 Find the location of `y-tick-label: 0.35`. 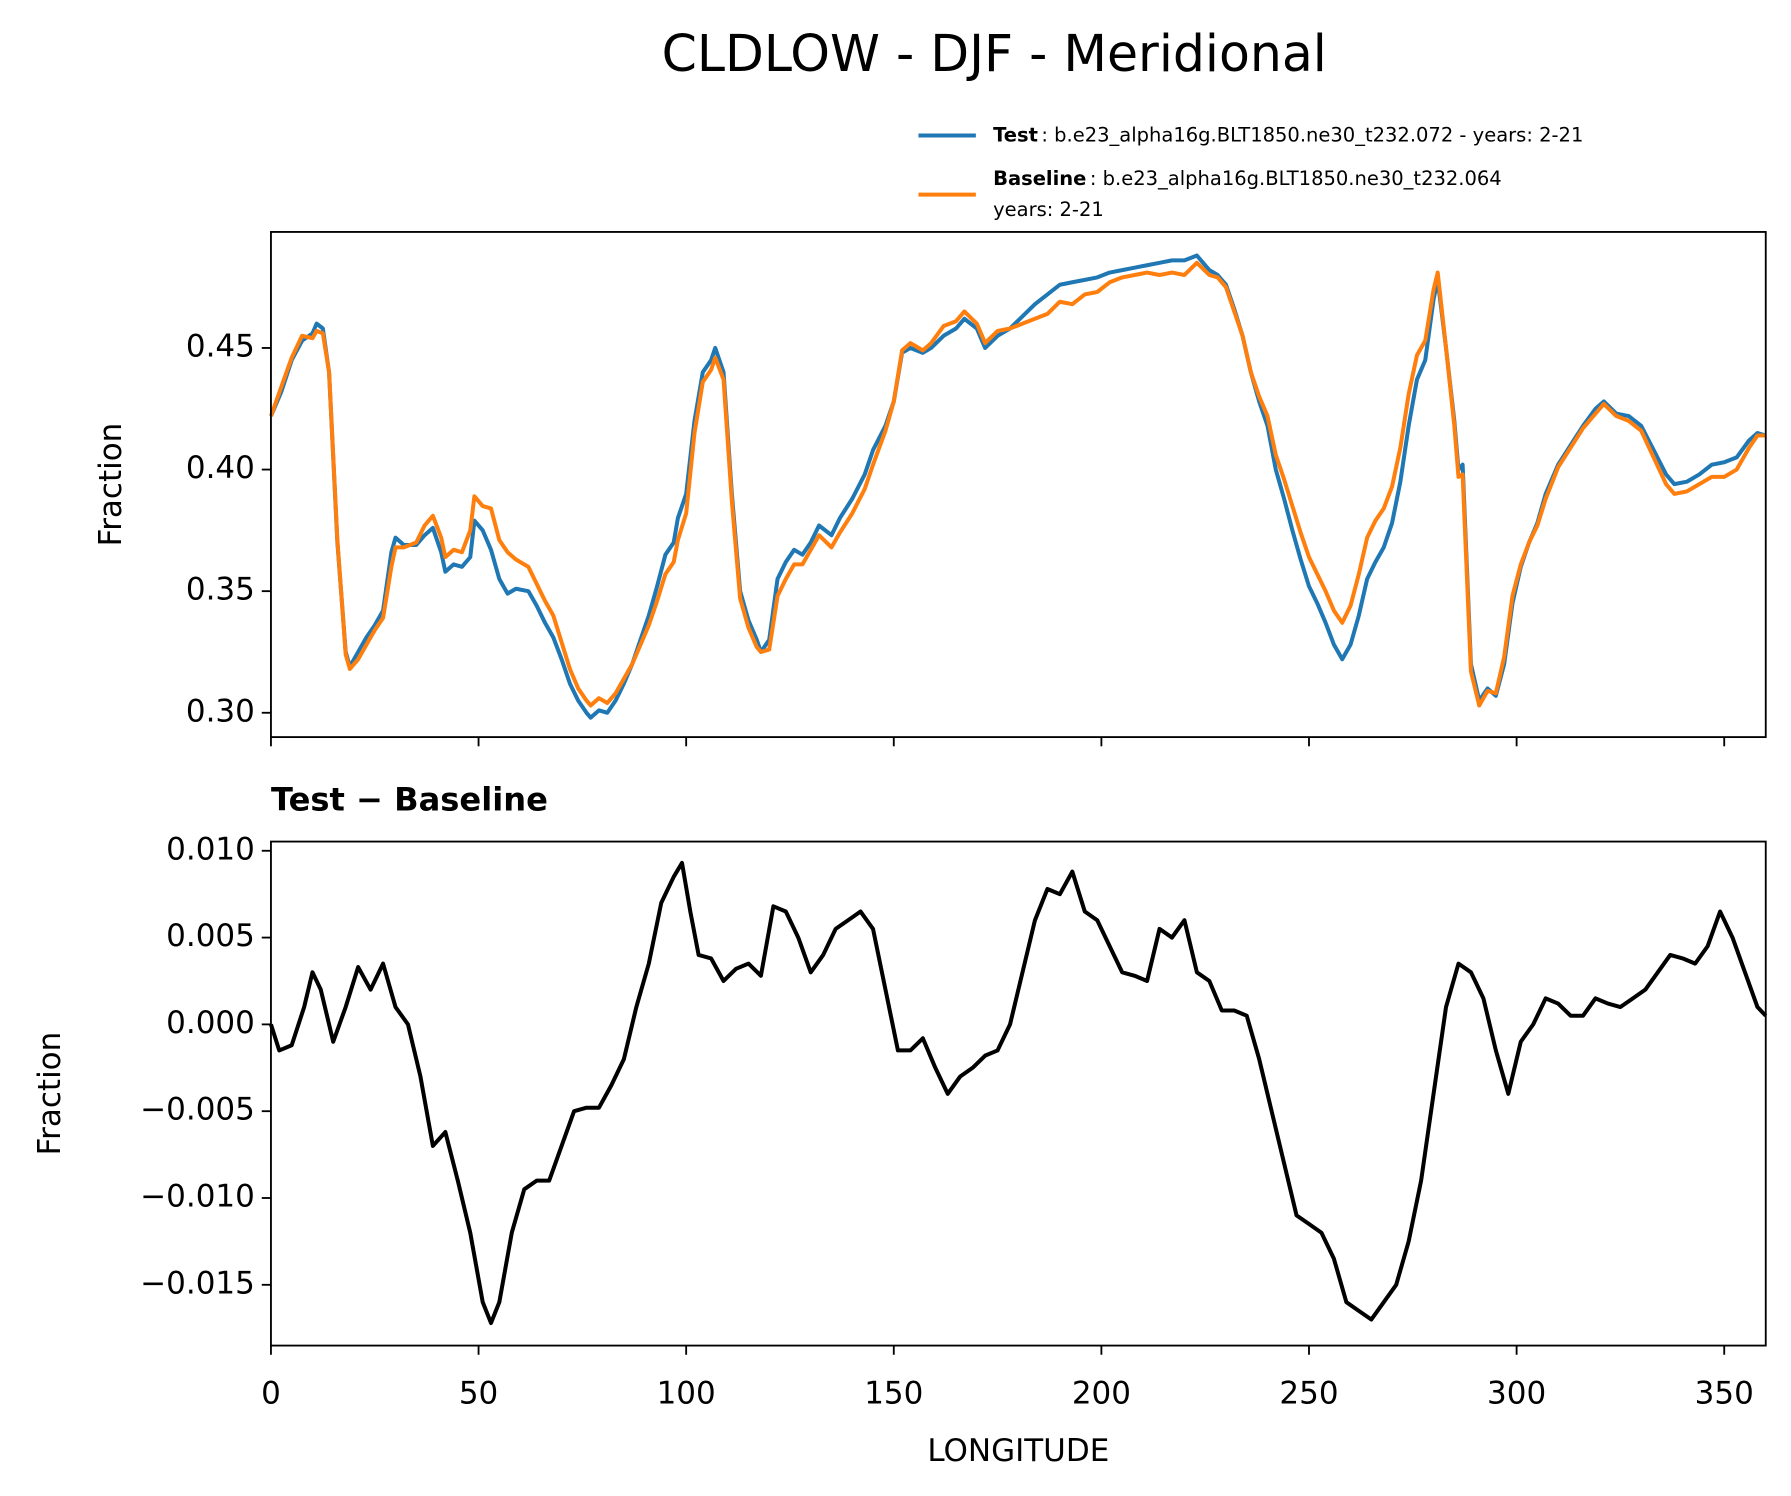

y-tick-label: 0.35 is located at coordinates (220, 590).